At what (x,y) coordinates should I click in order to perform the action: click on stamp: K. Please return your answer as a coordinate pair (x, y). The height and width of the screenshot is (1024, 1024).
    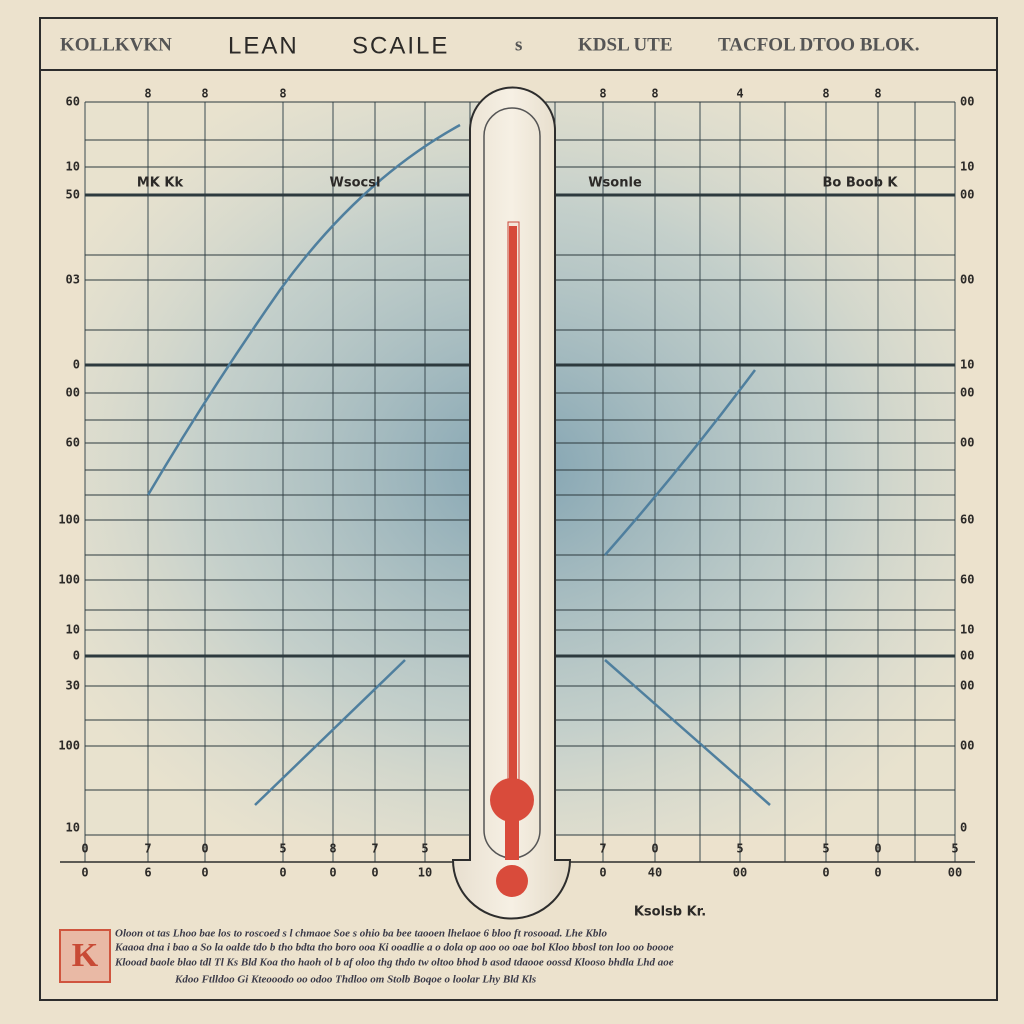
    Looking at the image, I should click on (85, 955).